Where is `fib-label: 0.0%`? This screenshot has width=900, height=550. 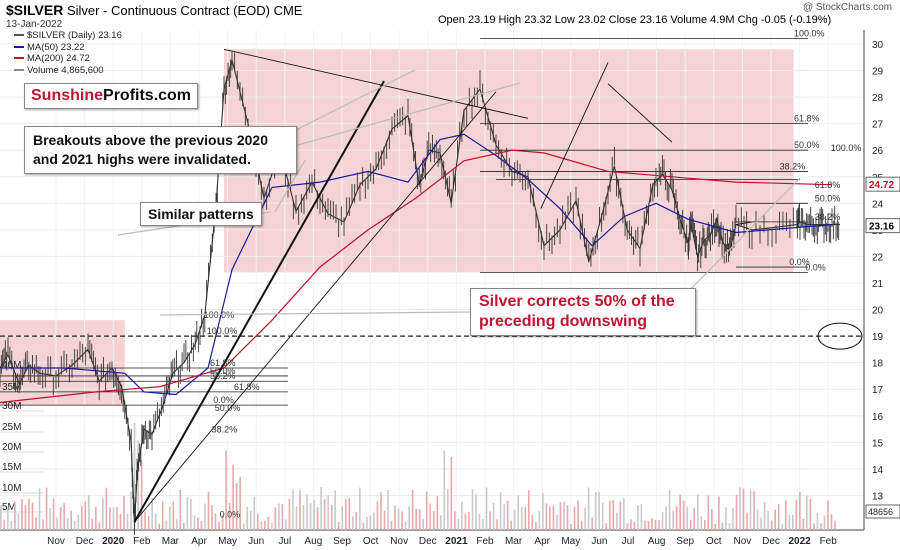 fib-label: 0.0% is located at coordinates (223, 400).